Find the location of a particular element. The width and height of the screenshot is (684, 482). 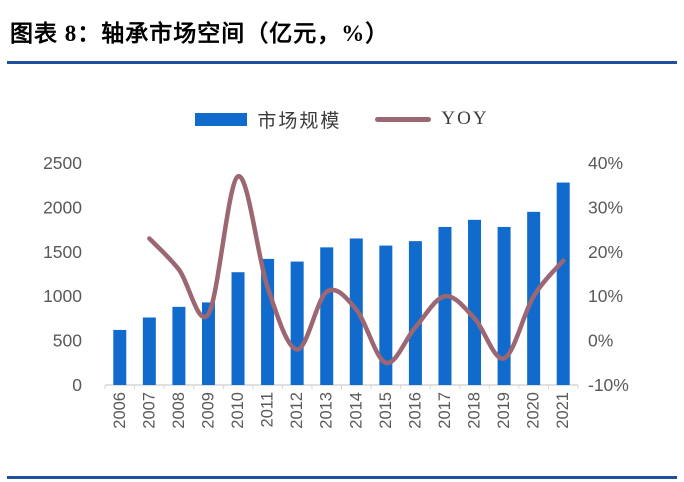

bar-2007 is located at coordinates (149, 351).